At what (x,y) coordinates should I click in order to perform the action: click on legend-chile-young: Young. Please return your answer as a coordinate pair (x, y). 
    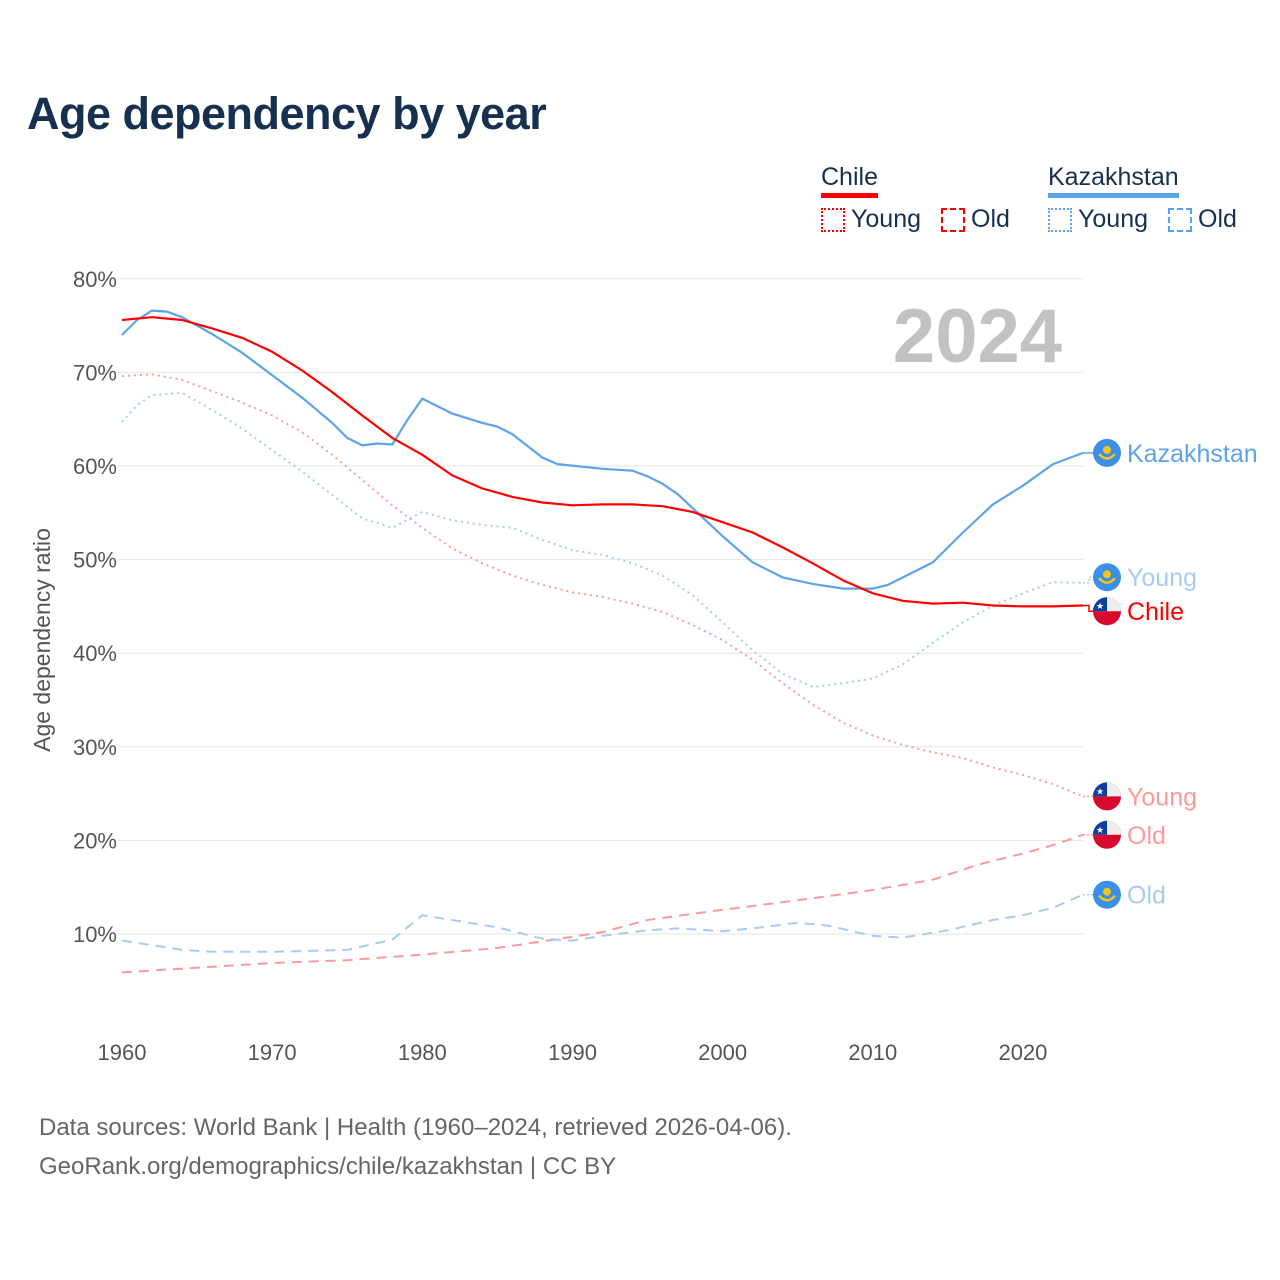
    Looking at the image, I should click on (871, 219).